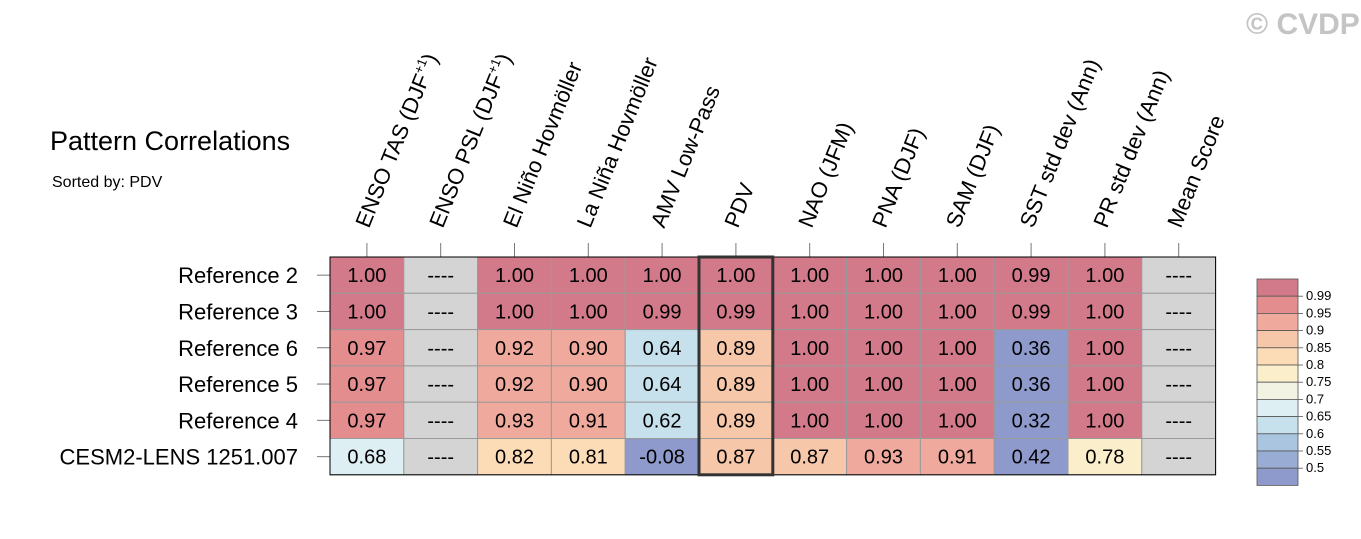 This screenshot has width=1361, height=539. I want to click on cell-value-label: 0.36, so click(1031, 349).